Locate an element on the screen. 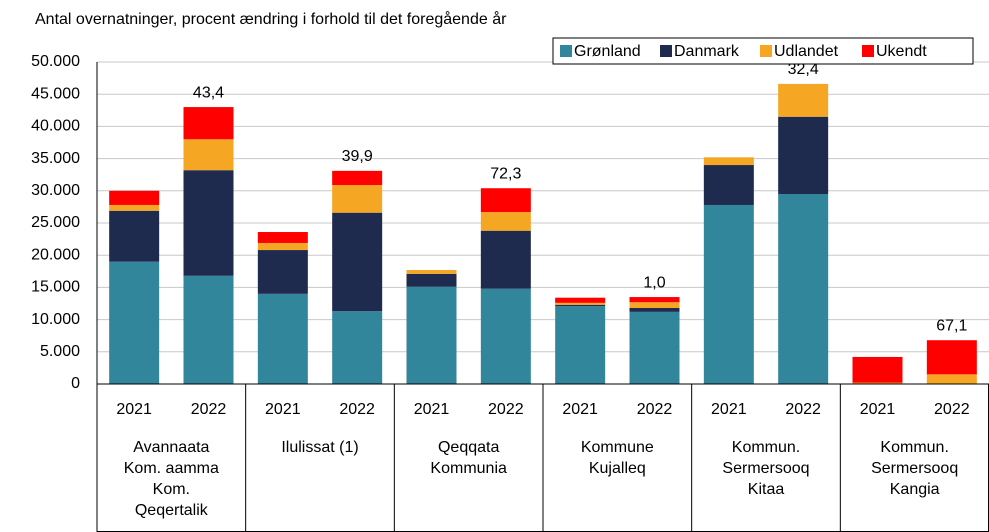 The image size is (989, 532). change-label: 32,4 is located at coordinates (803, 69).